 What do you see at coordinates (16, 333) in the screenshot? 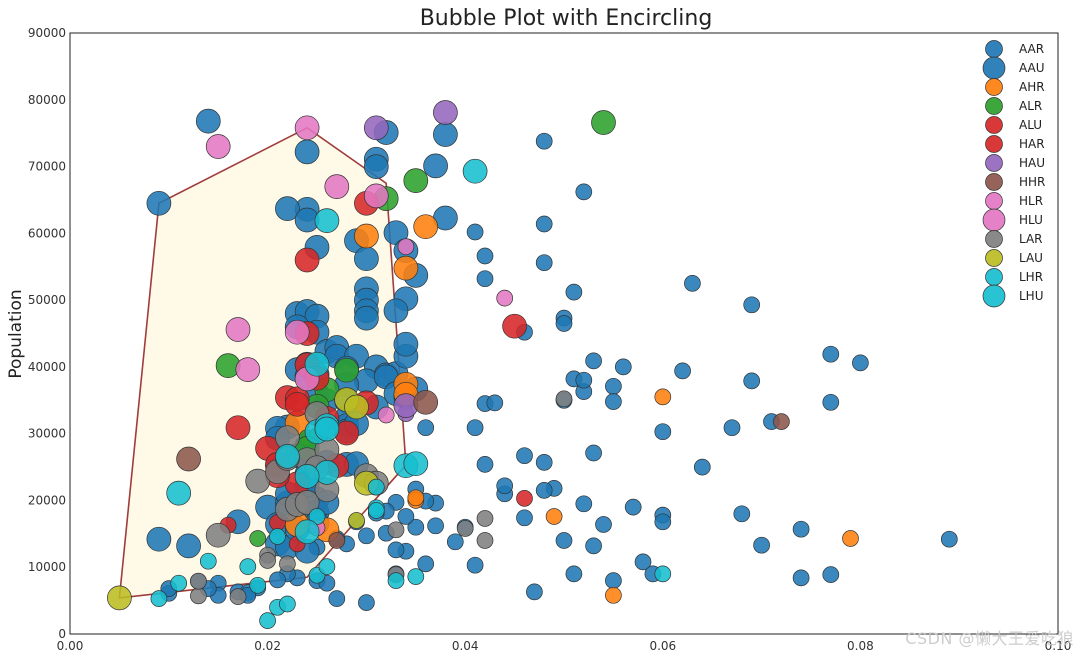
I see `y-axis-label: Population` at bounding box center [16, 333].